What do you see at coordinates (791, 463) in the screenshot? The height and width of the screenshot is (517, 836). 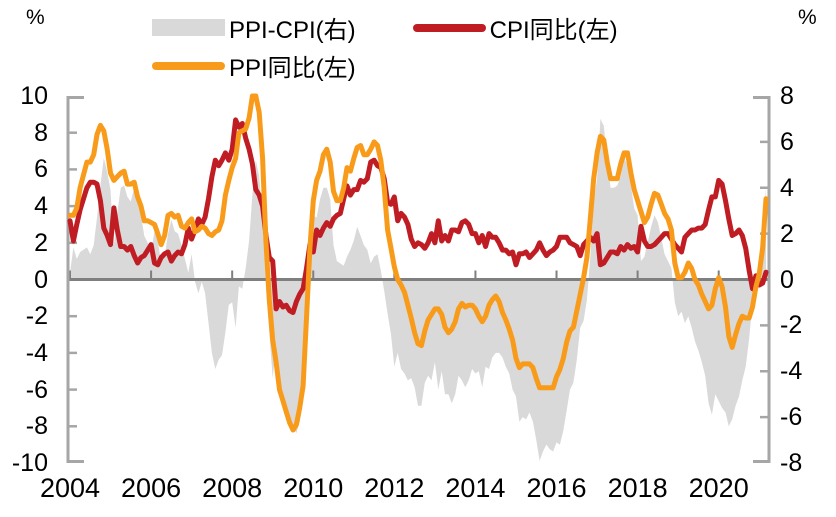 I see `right-axis-tick-label: -8` at bounding box center [791, 463].